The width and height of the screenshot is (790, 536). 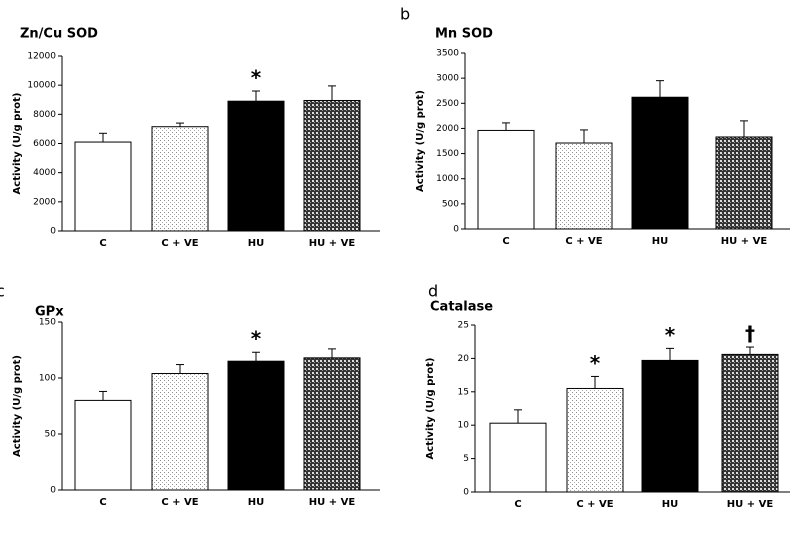 I want to click on y-tick-label: 1500, so click(x=447, y=154).